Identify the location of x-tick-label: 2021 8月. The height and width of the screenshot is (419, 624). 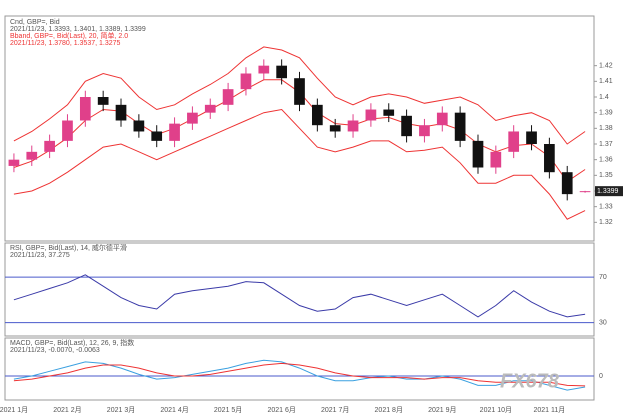
(389, 410).